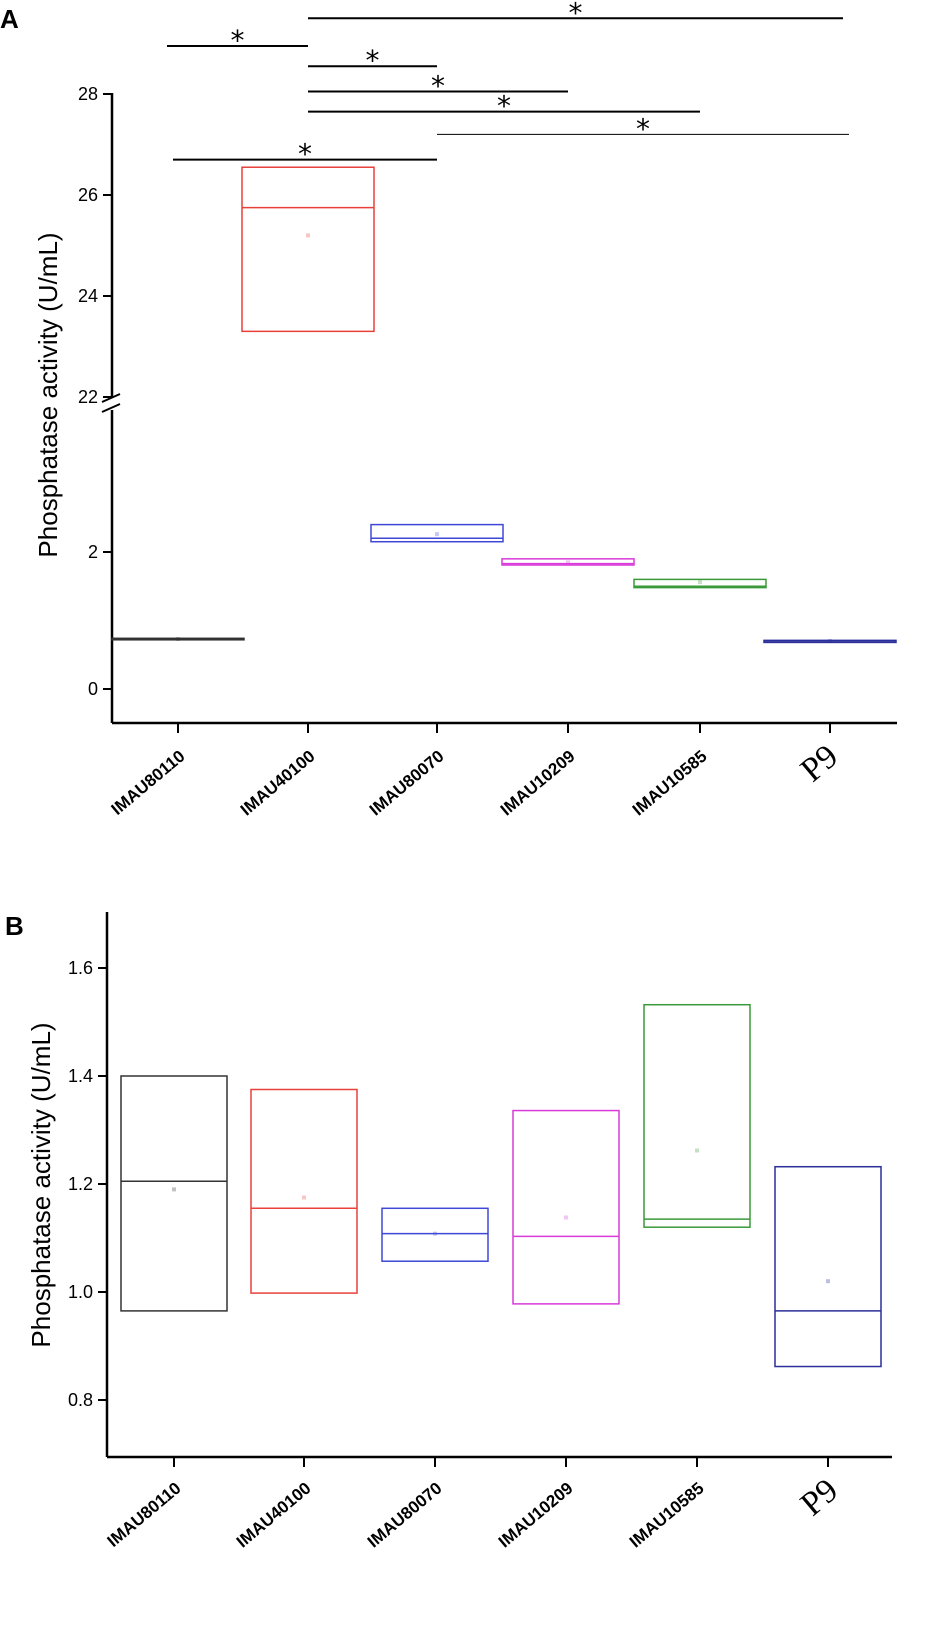 Image resolution: width=950 pixels, height=1642 pixels. Describe the element at coordinates (174, 1189) in the screenshot. I see `panel-b-mean-point-IMAU80110` at that location.